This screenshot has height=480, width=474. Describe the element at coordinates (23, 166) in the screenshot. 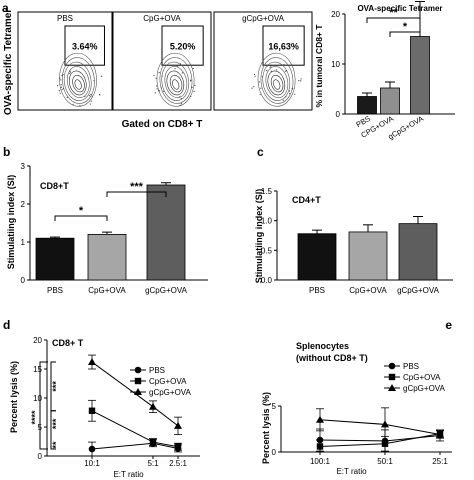

I see `y-tick-label: 3` at that location.